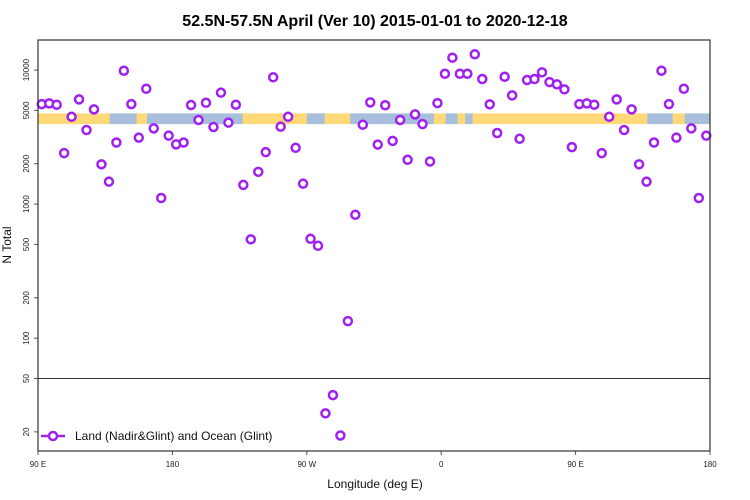  What do you see at coordinates (26, 69) in the screenshot?
I see `y-tick-label: 10000` at bounding box center [26, 69].